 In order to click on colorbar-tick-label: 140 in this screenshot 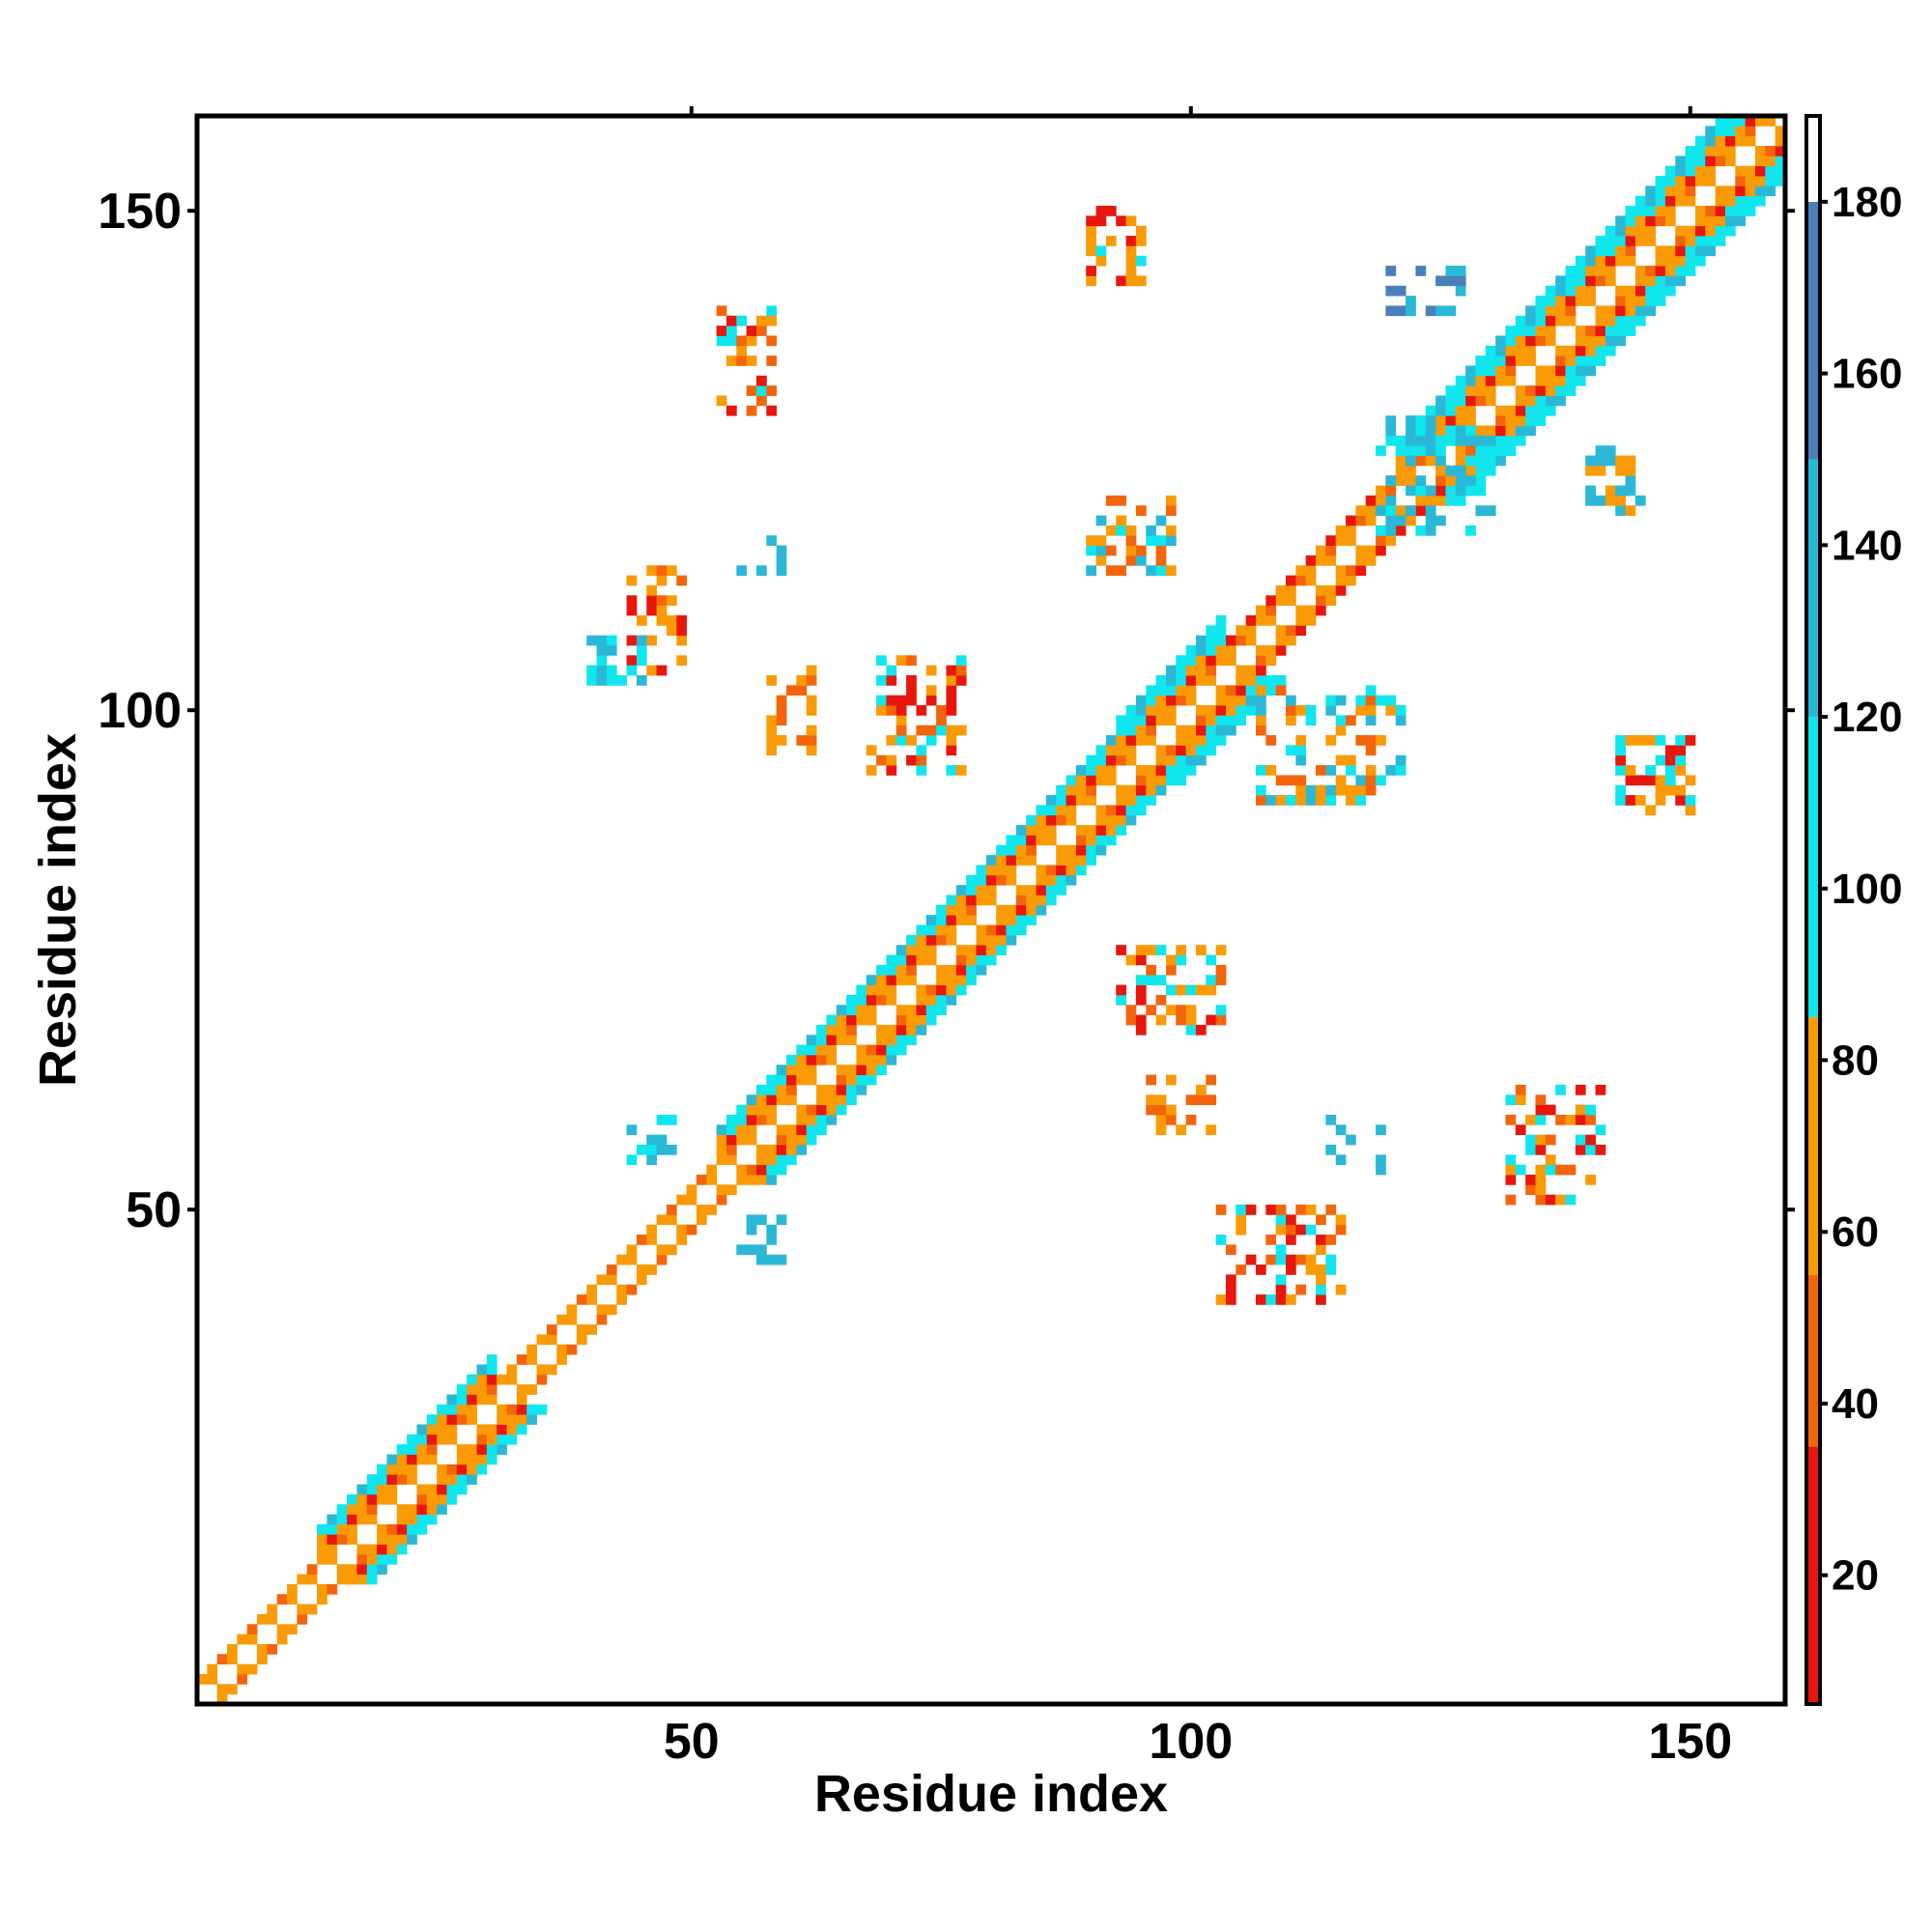, I will do `click(1867, 545)`.